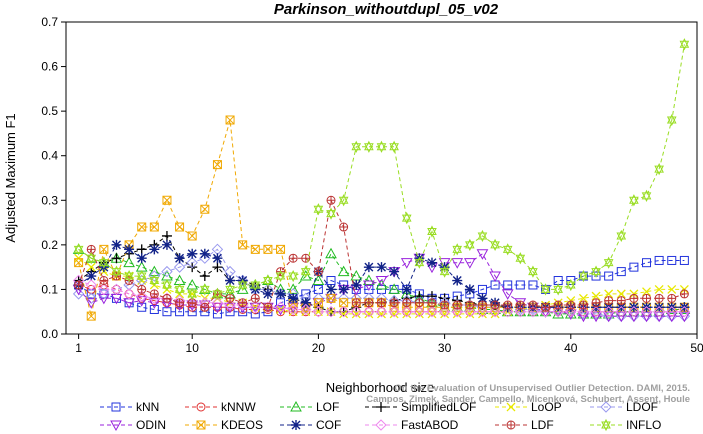  What do you see at coordinates (386, 9) in the screenshot?
I see `chart-title: Parkinson_withoutdupl_05_v02` at bounding box center [386, 9].